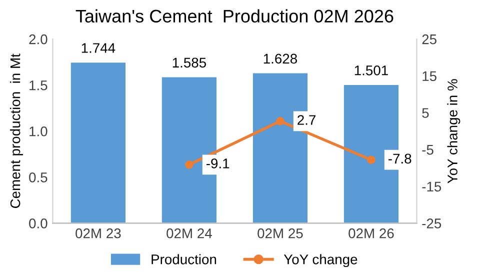 The width and height of the screenshot is (479, 279). I want to click on x-tick-label: 02M 26, so click(371, 233).